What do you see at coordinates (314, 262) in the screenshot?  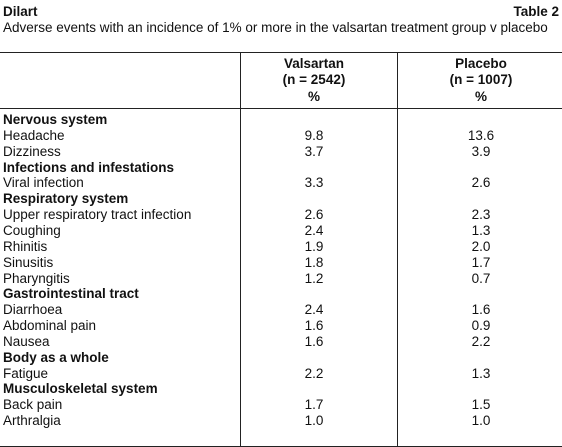 I see `cell-value: 1.8` at bounding box center [314, 262].